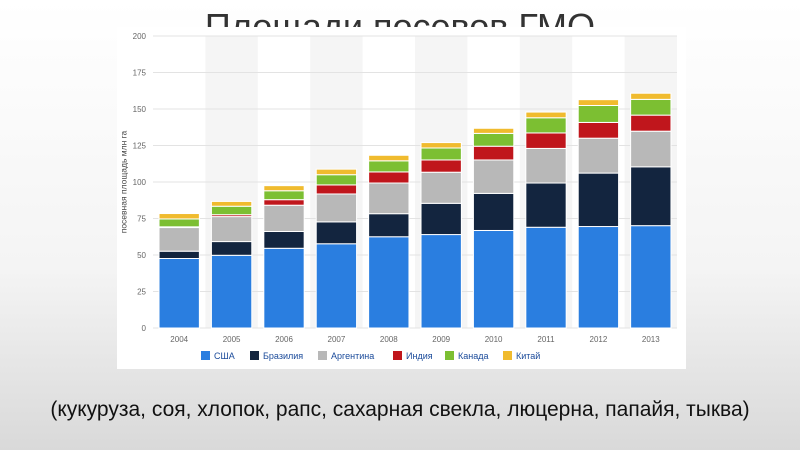 This screenshot has height=450, width=800. What do you see at coordinates (140, 36) in the screenshot?
I see `y-tick-label-200: 200` at bounding box center [140, 36].